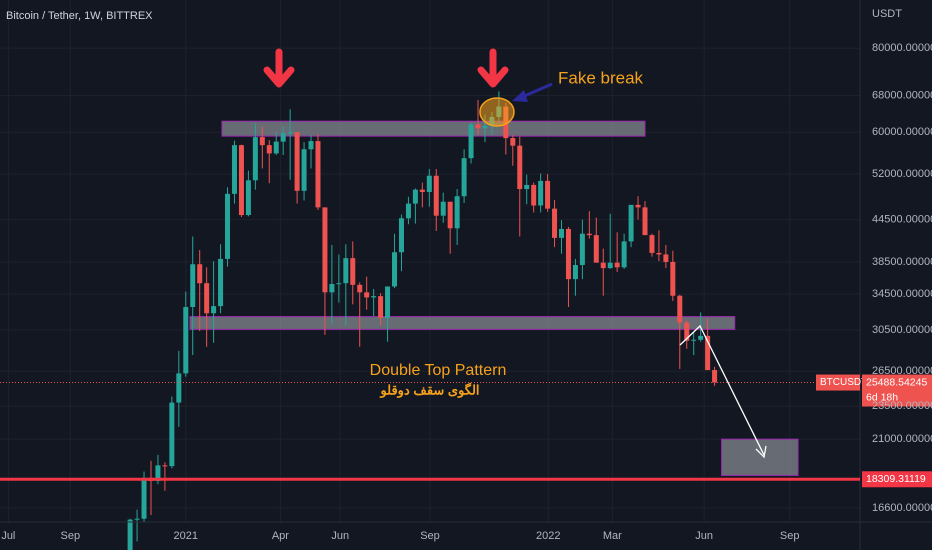 The image size is (932, 550). I want to click on y-tick-label: 44500.00000, so click(902, 219).